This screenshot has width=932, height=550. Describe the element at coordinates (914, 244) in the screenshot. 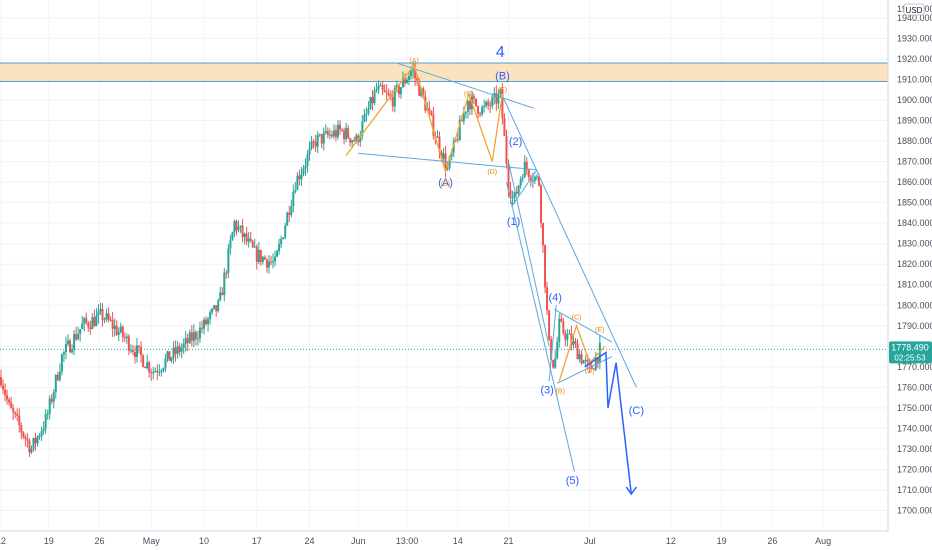

I see `price-tick-label: 1830.000` at that location.